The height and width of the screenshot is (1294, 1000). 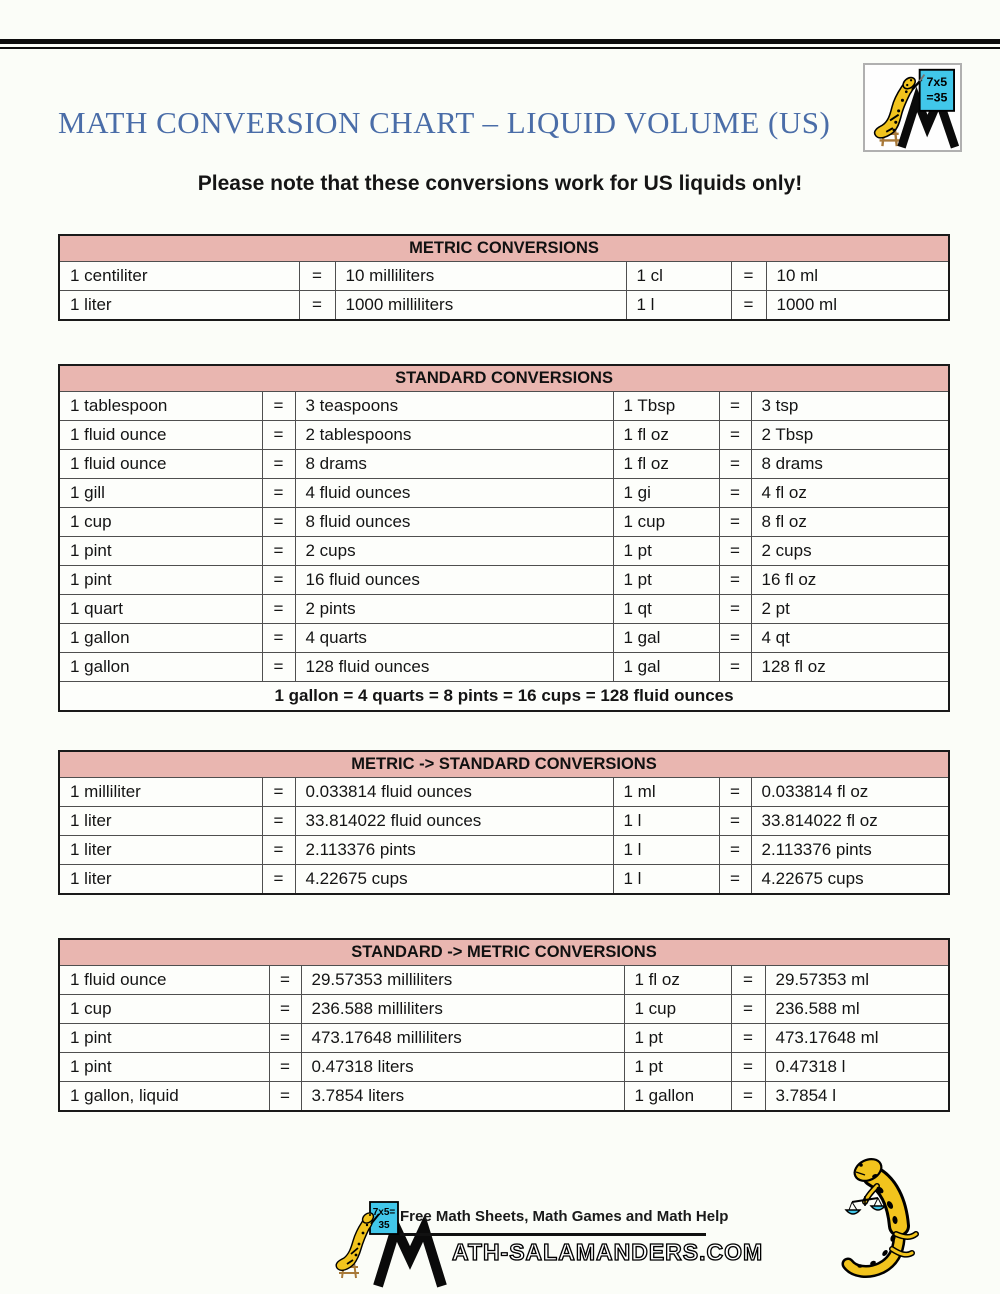 What do you see at coordinates (850, 667) in the screenshot?
I see `table-cell: 128 fl oz` at bounding box center [850, 667].